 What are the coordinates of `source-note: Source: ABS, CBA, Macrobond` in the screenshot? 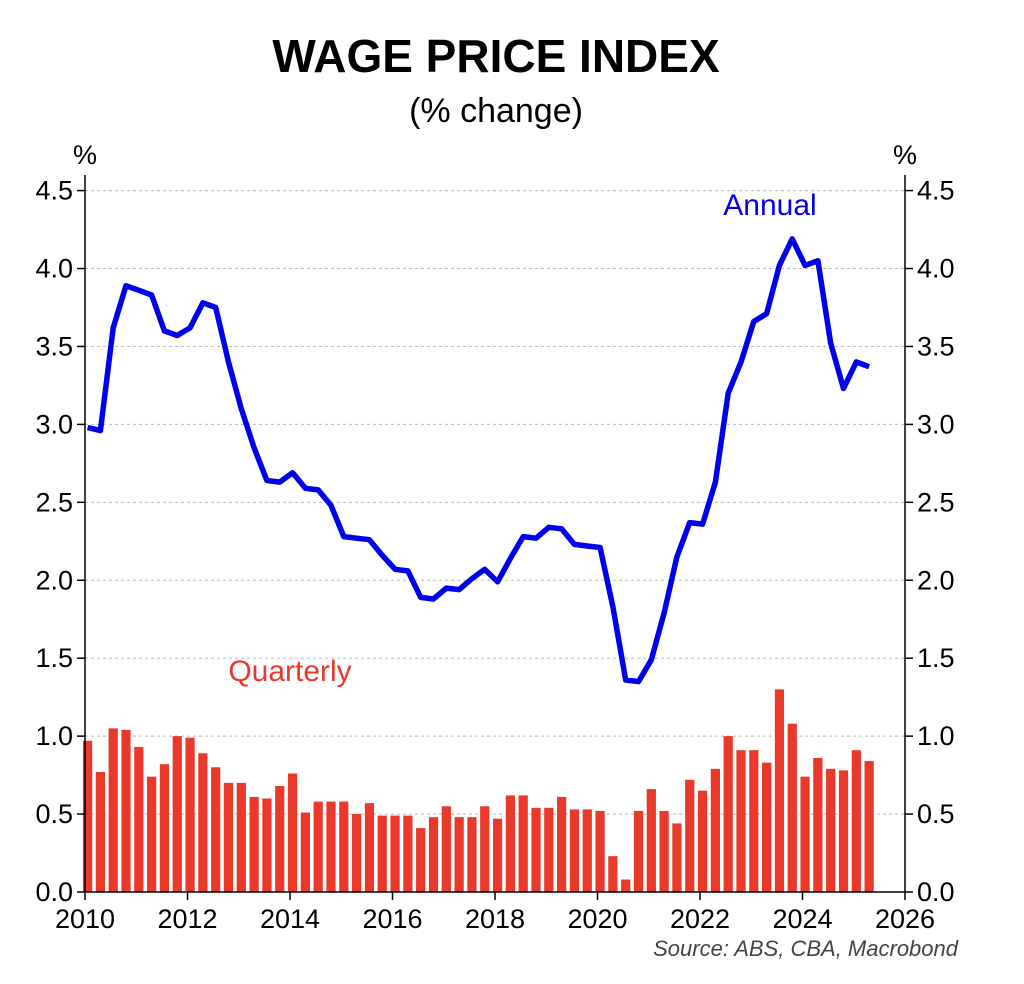 It's located at (806, 948).